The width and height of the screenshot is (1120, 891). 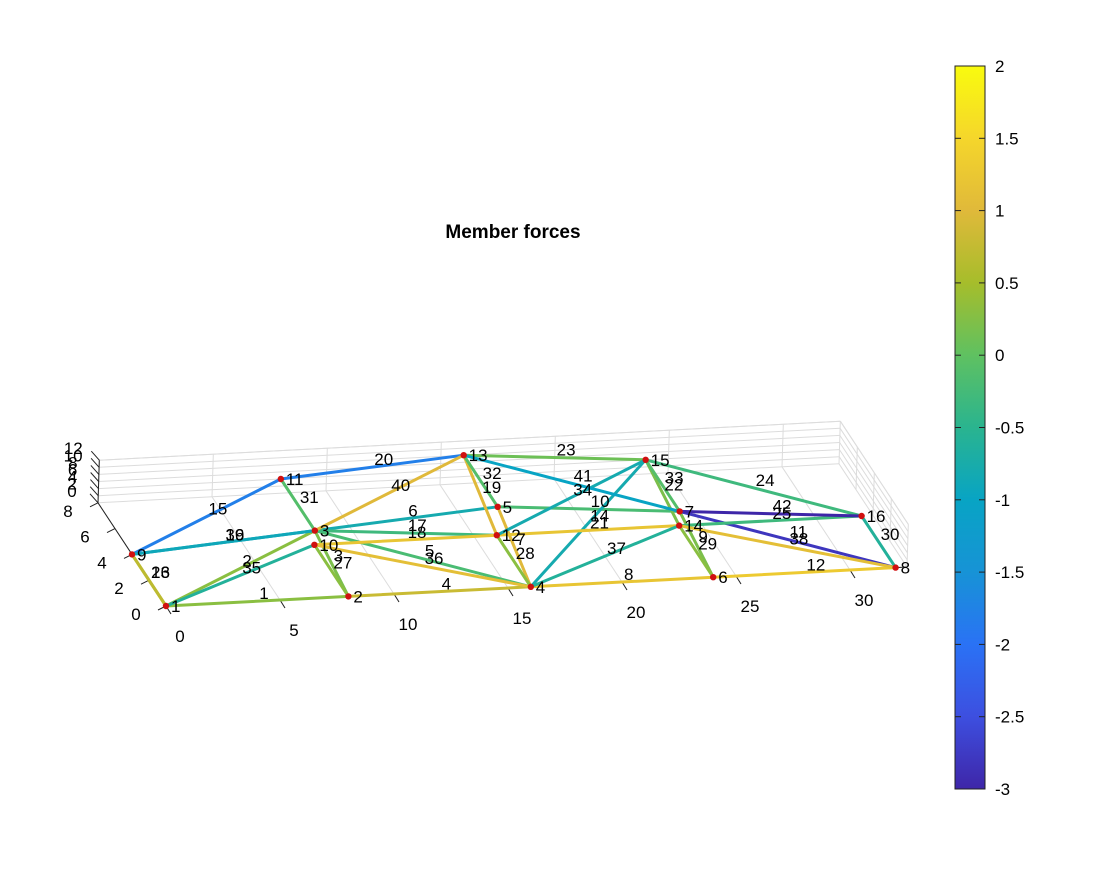 What do you see at coordinates (251, 567) in the screenshot?
I see `member-label-35: 35` at bounding box center [251, 567].